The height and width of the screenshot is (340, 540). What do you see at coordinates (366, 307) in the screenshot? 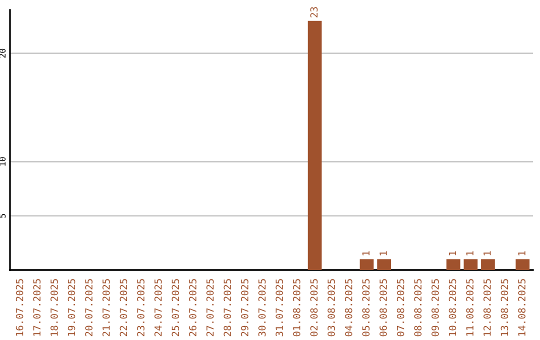
I see `x-tick-label: 05.08.2025` at bounding box center [366, 307].